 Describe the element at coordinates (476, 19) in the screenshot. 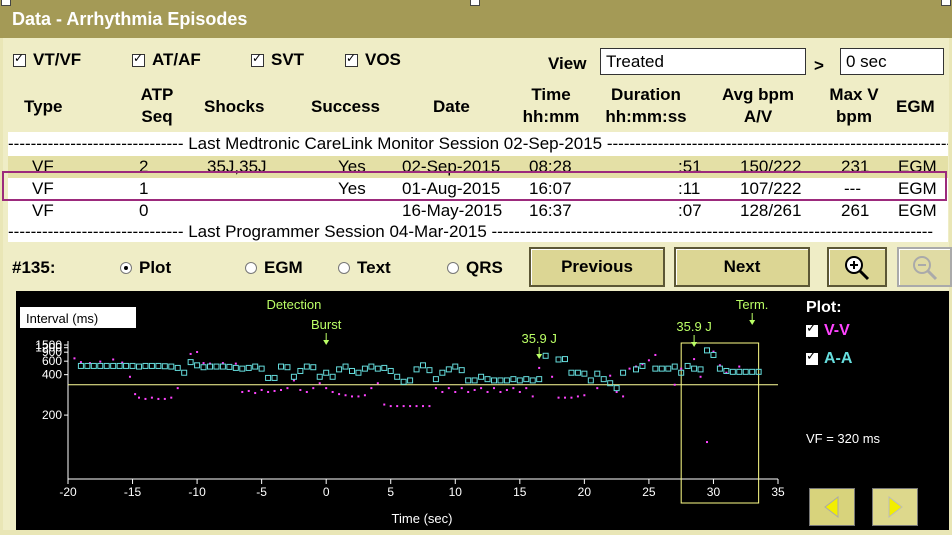

I see `window-title-bar: Data - Arrhythmia Episodes` at that location.